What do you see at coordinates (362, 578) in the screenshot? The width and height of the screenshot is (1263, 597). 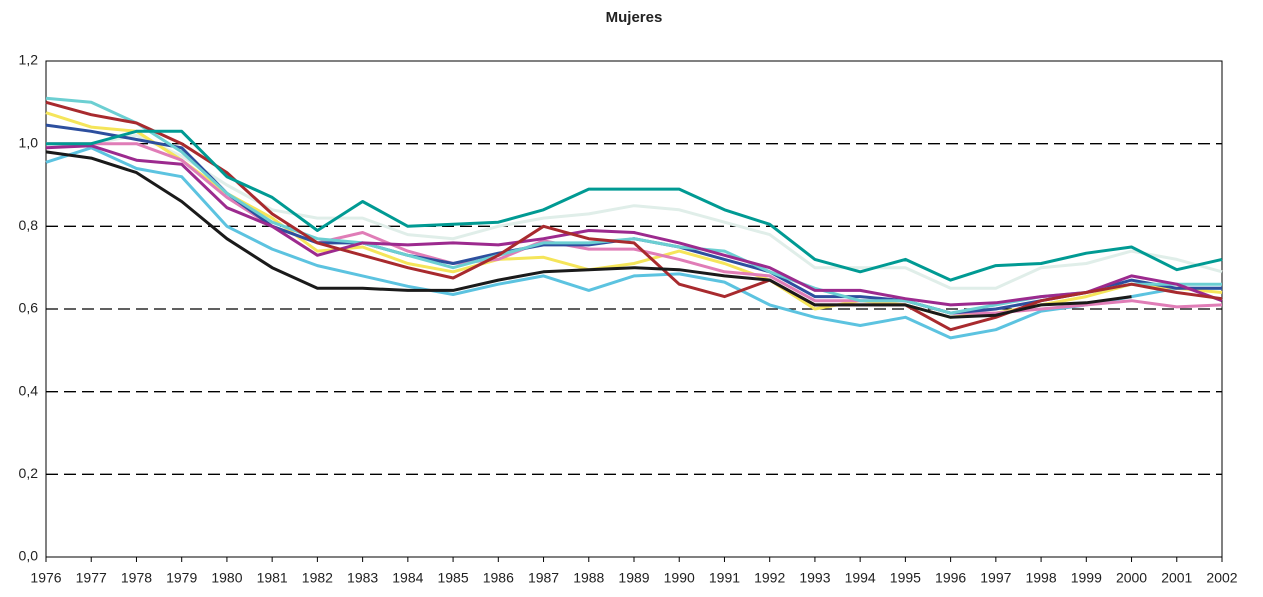 I see `x-tick-label: 1983` at bounding box center [362, 578].